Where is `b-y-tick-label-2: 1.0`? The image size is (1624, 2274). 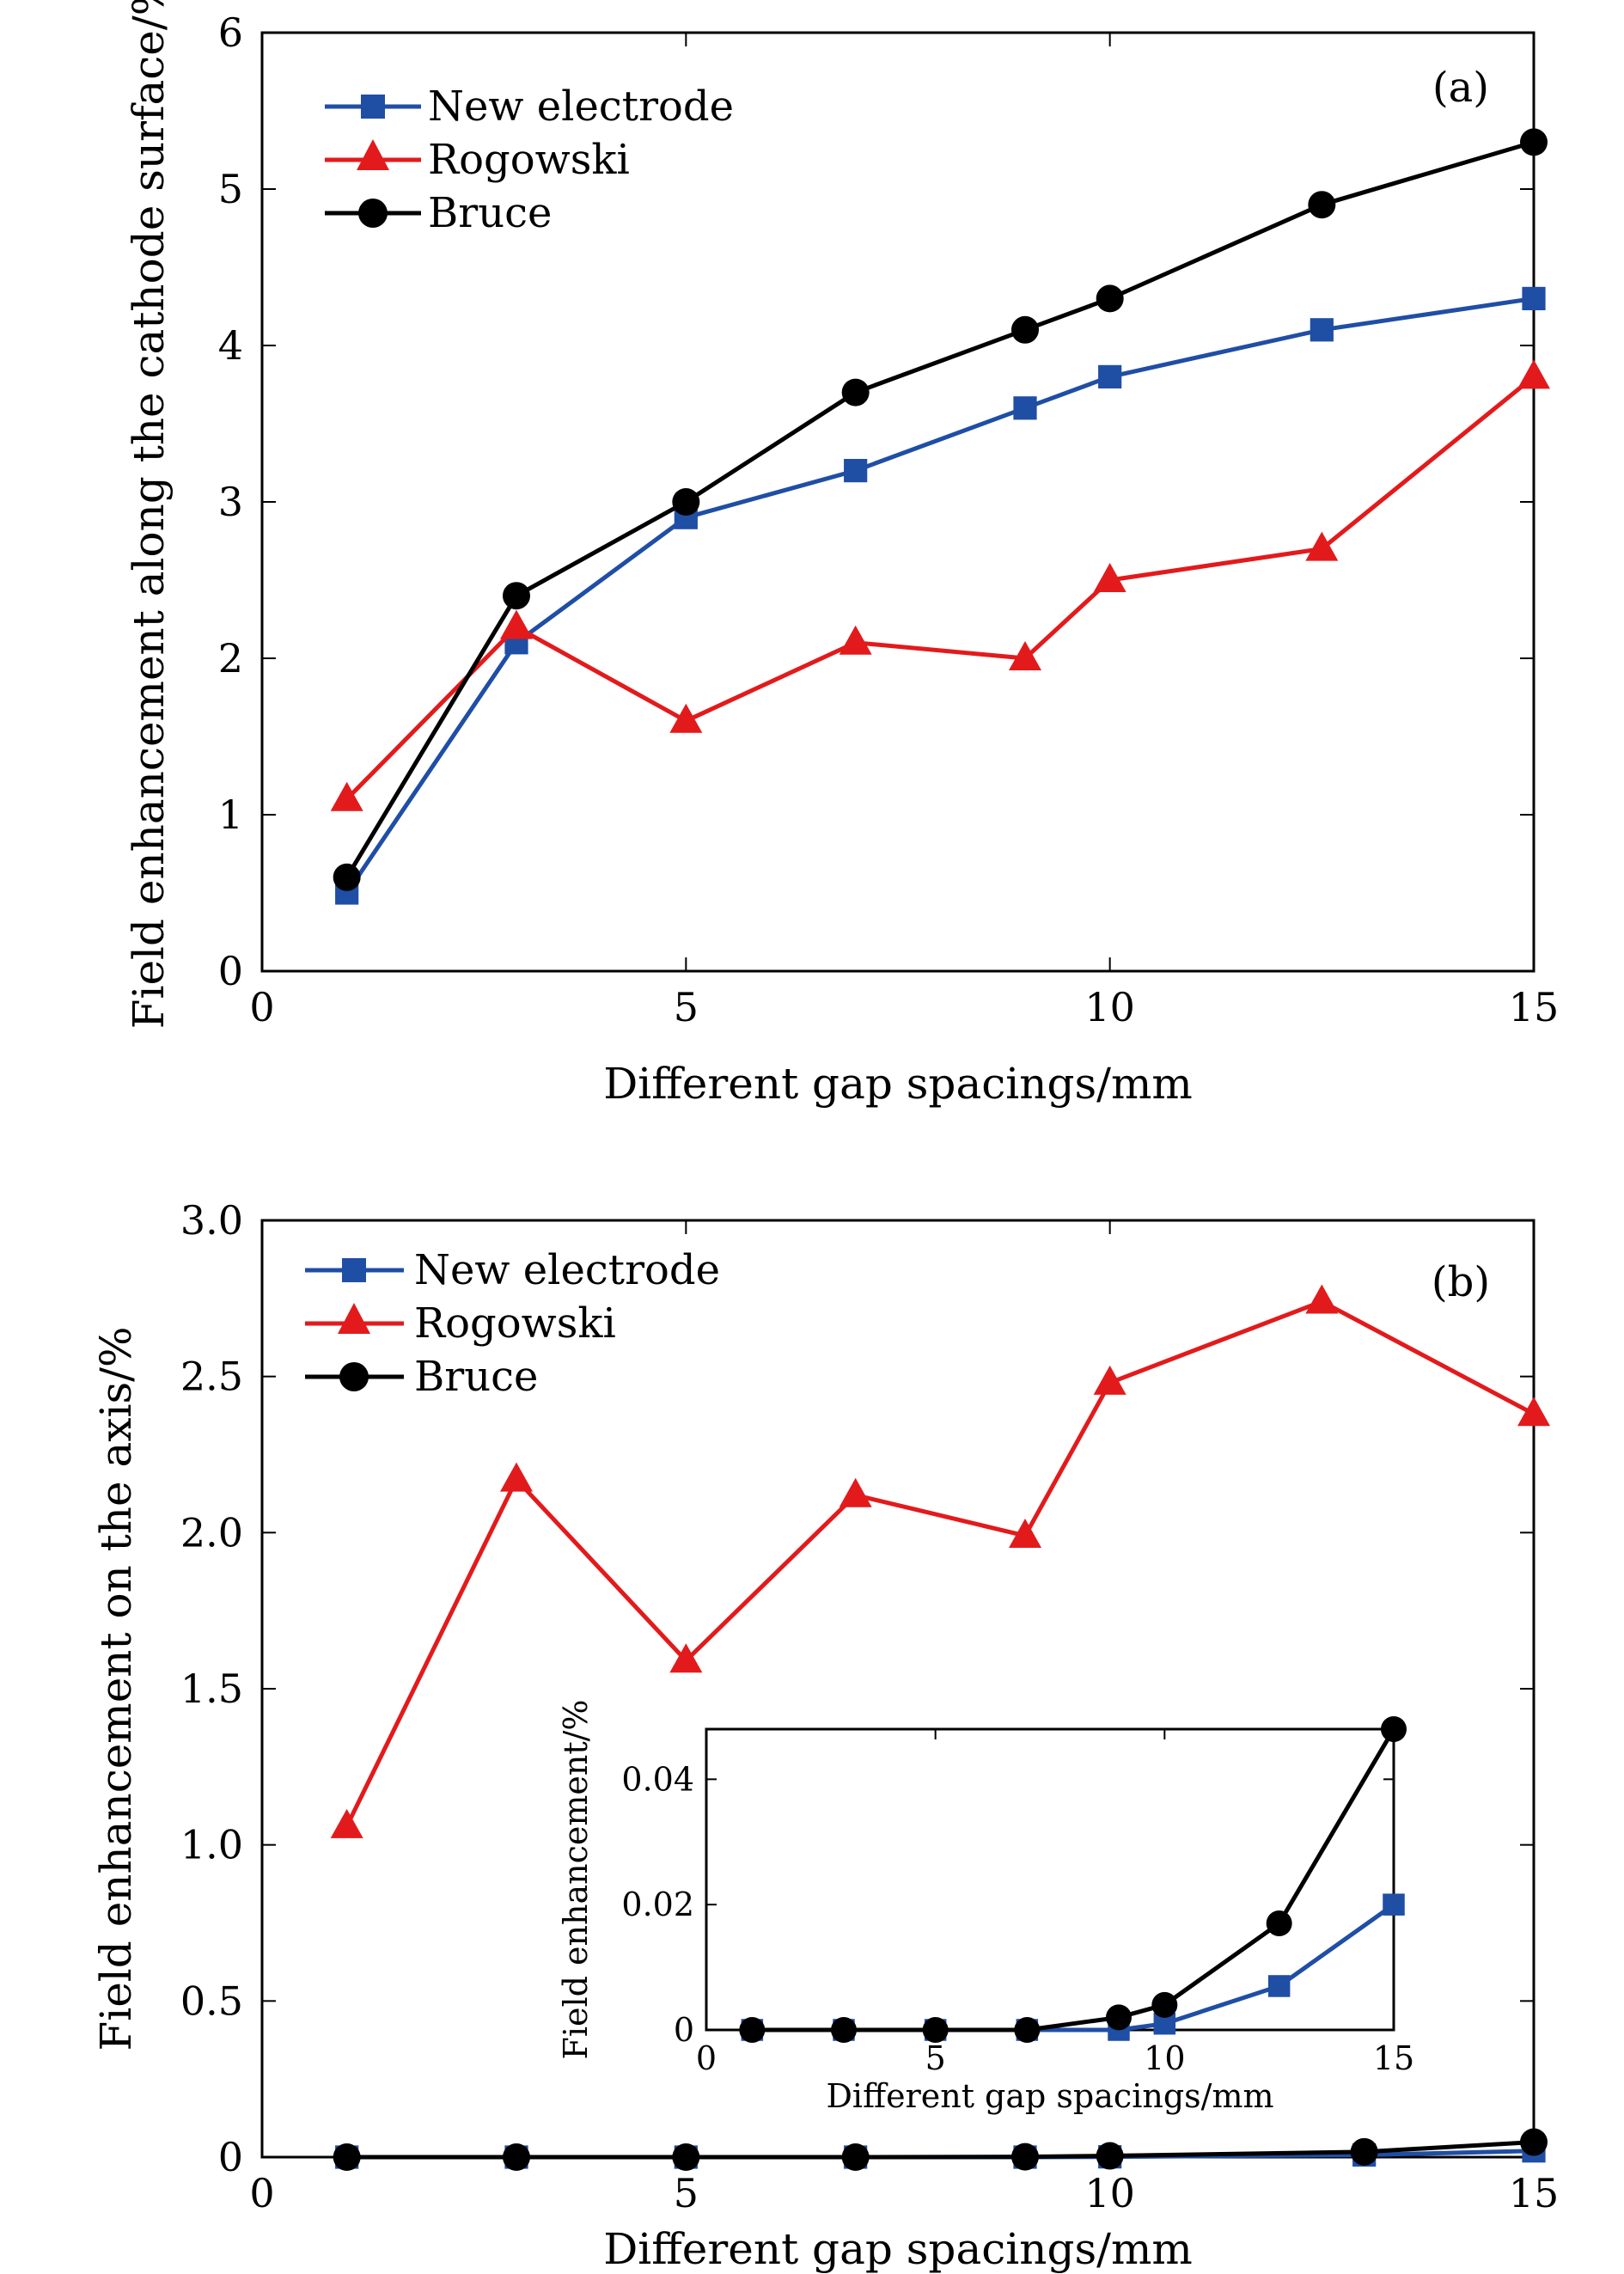 b-y-tick-label-2: 1.0 is located at coordinates (211, 1845).